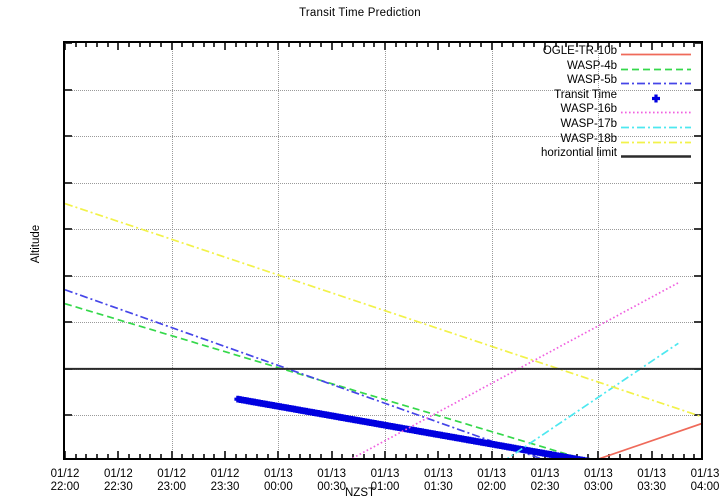  I want to click on legend-item: WASP-16b, so click(582, 109).